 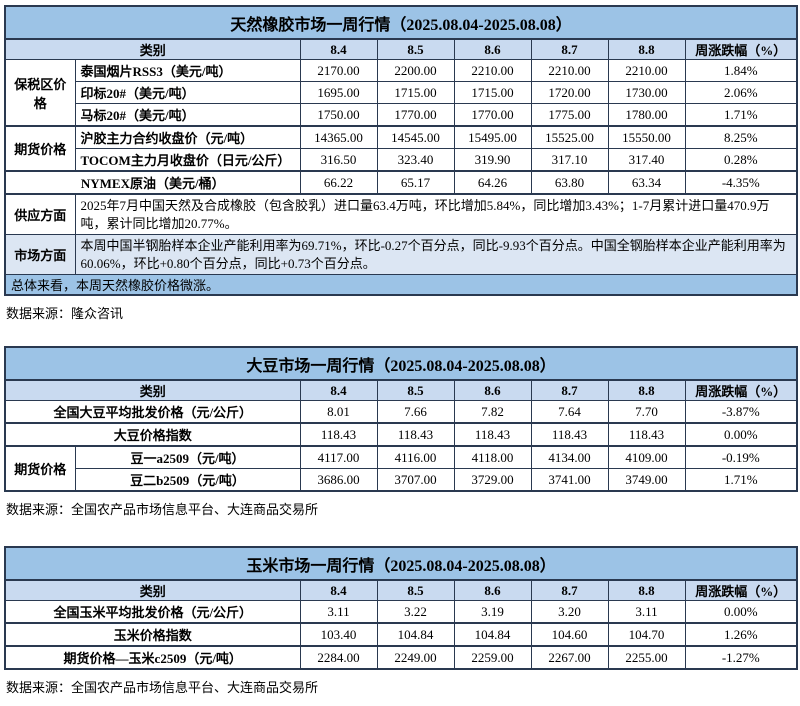 What do you see at coordinates (40, 255) in the screenshot?
I see `market-label: 市场方面` at bounding box center [40, 255].